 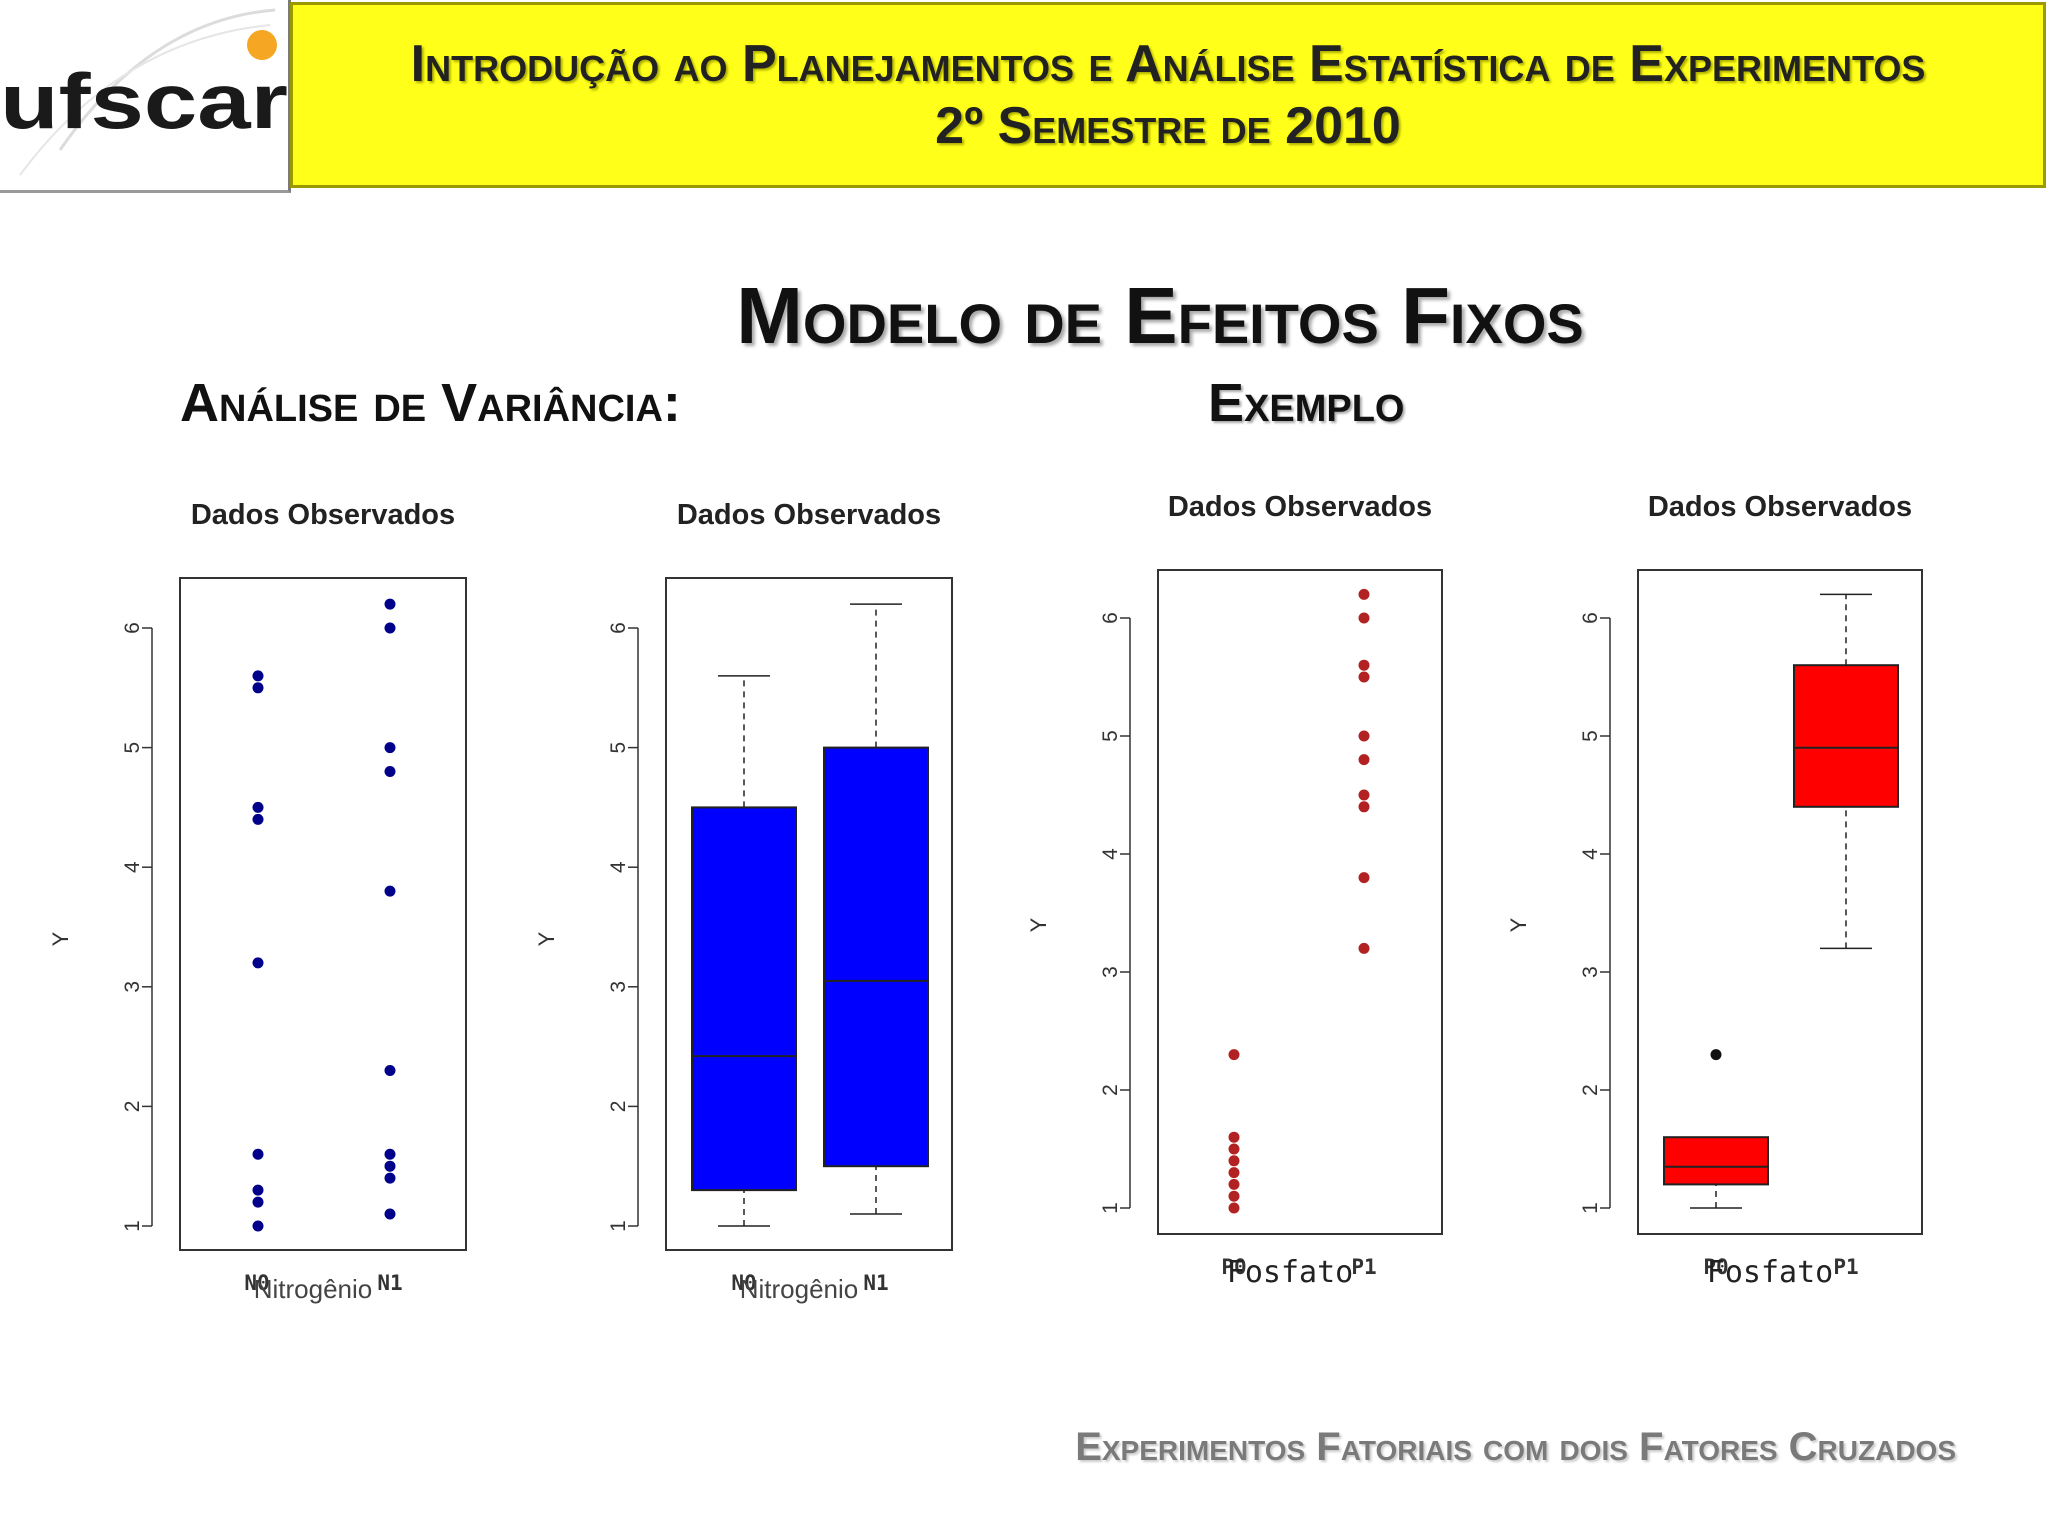 I want to click on semester-title: 2º Semestre de 2010, so click(x=1168, y=126).